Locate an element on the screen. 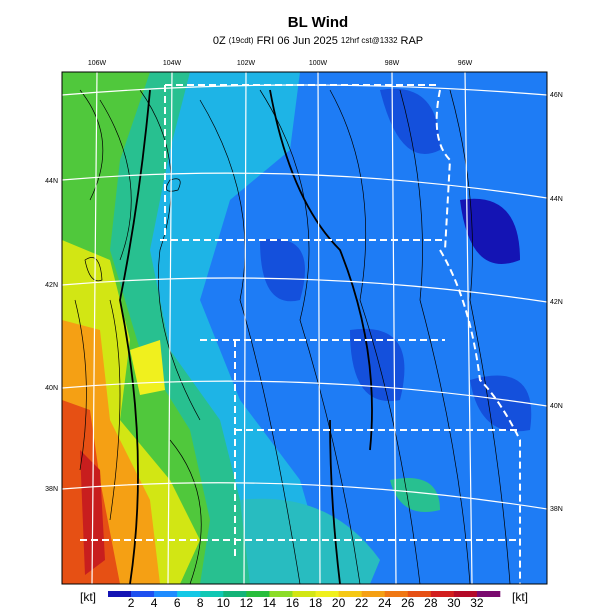  subtitle-part: (19cdt) is located at coordinates (241, 40).